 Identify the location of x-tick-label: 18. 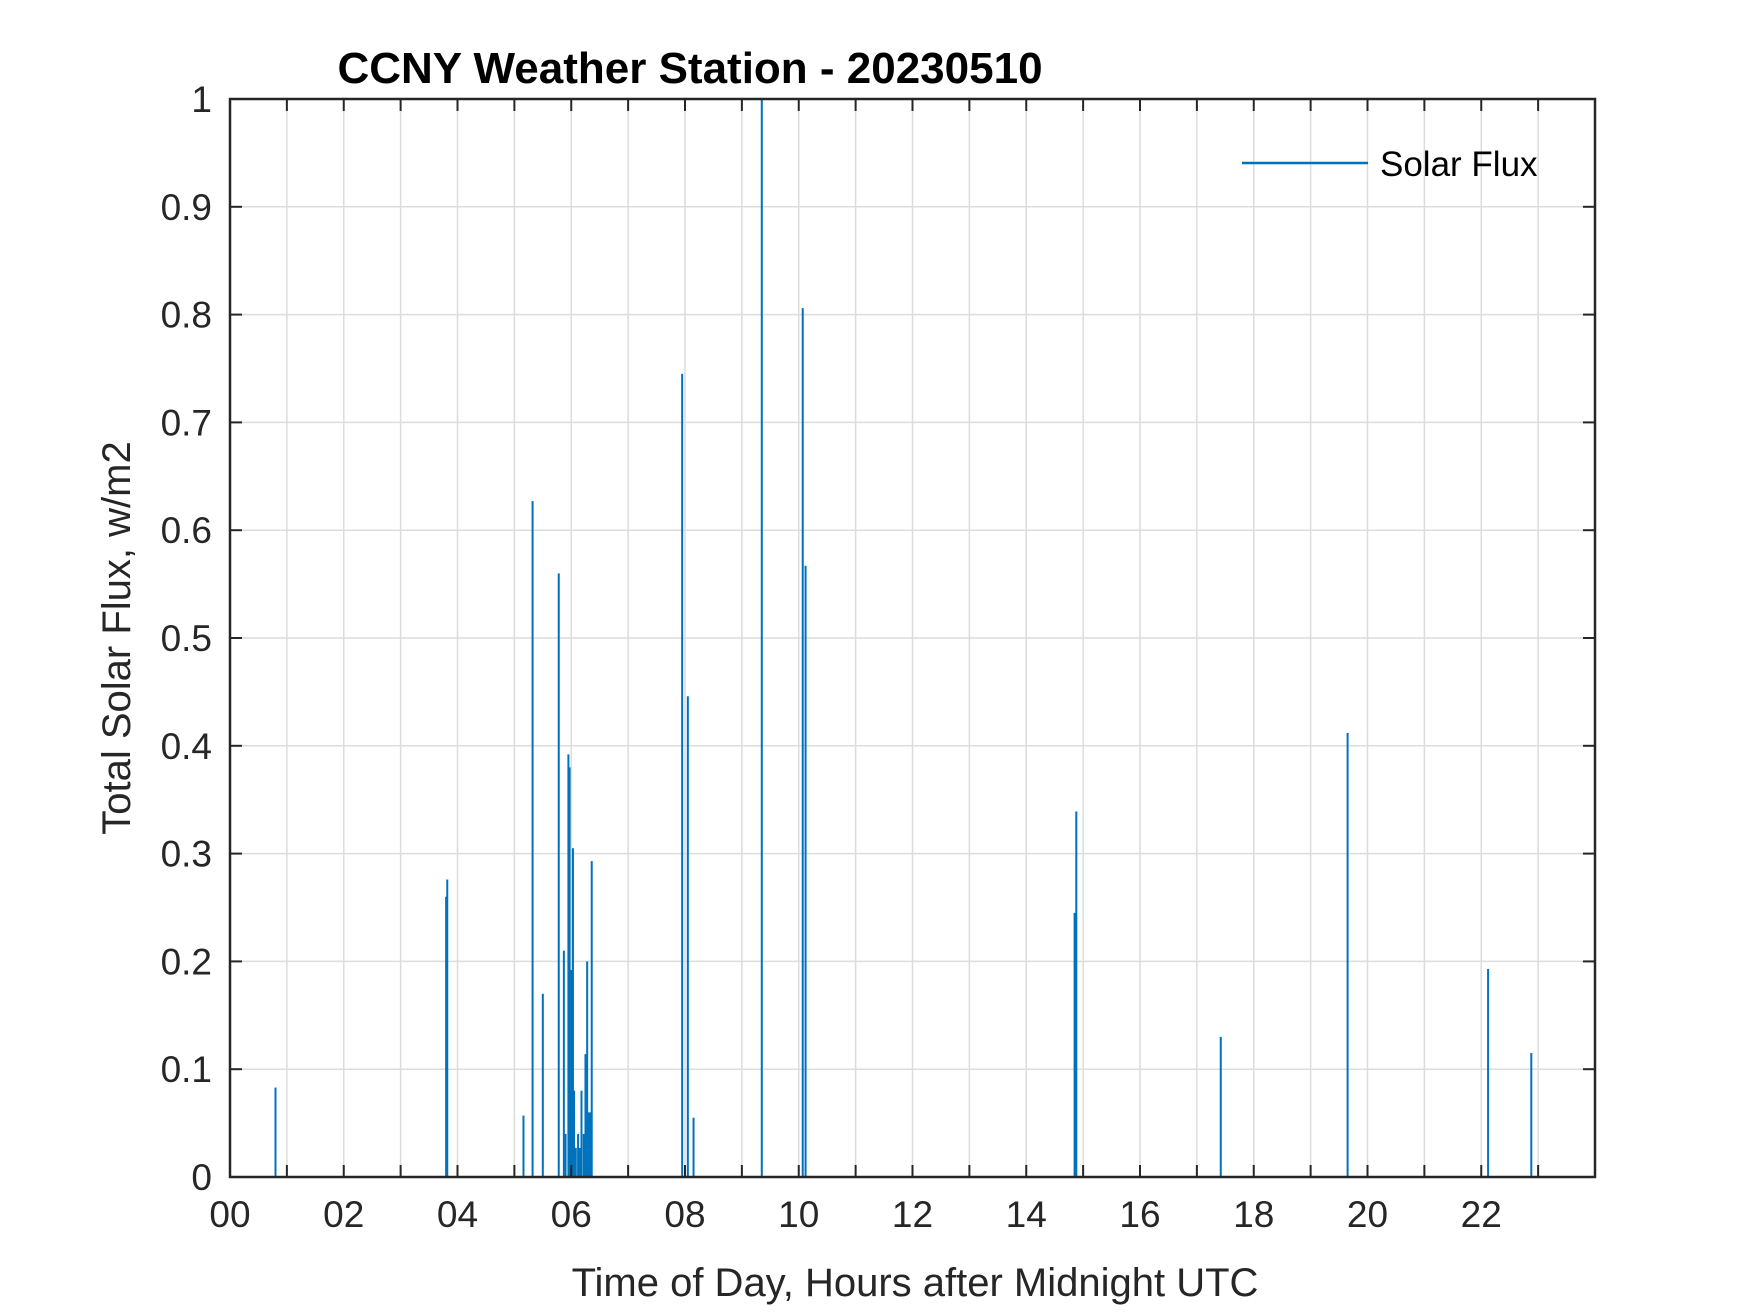
(1253, 1214).